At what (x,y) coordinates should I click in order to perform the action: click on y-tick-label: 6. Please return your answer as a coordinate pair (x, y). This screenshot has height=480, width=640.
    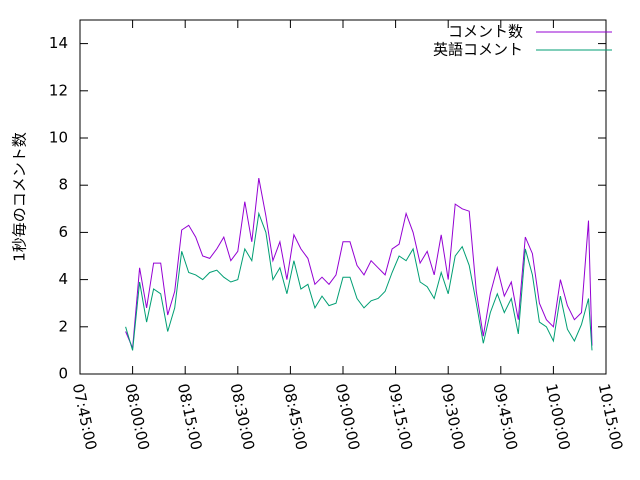
    Looking at the image, I should click on (63, 232).